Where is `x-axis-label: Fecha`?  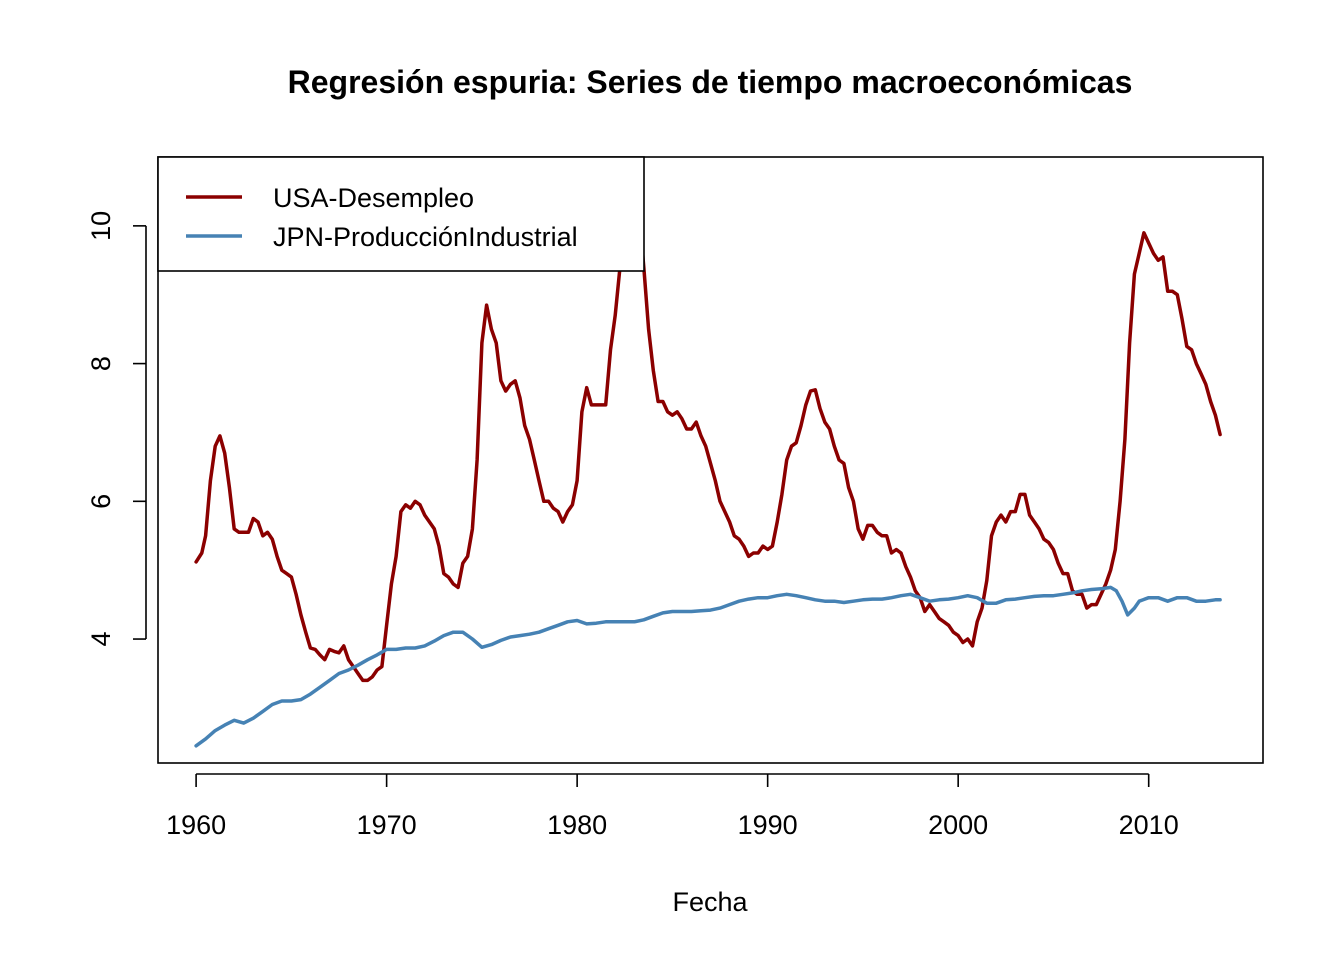
x-axis-label: Fecha is located at coordinates (710, 902).